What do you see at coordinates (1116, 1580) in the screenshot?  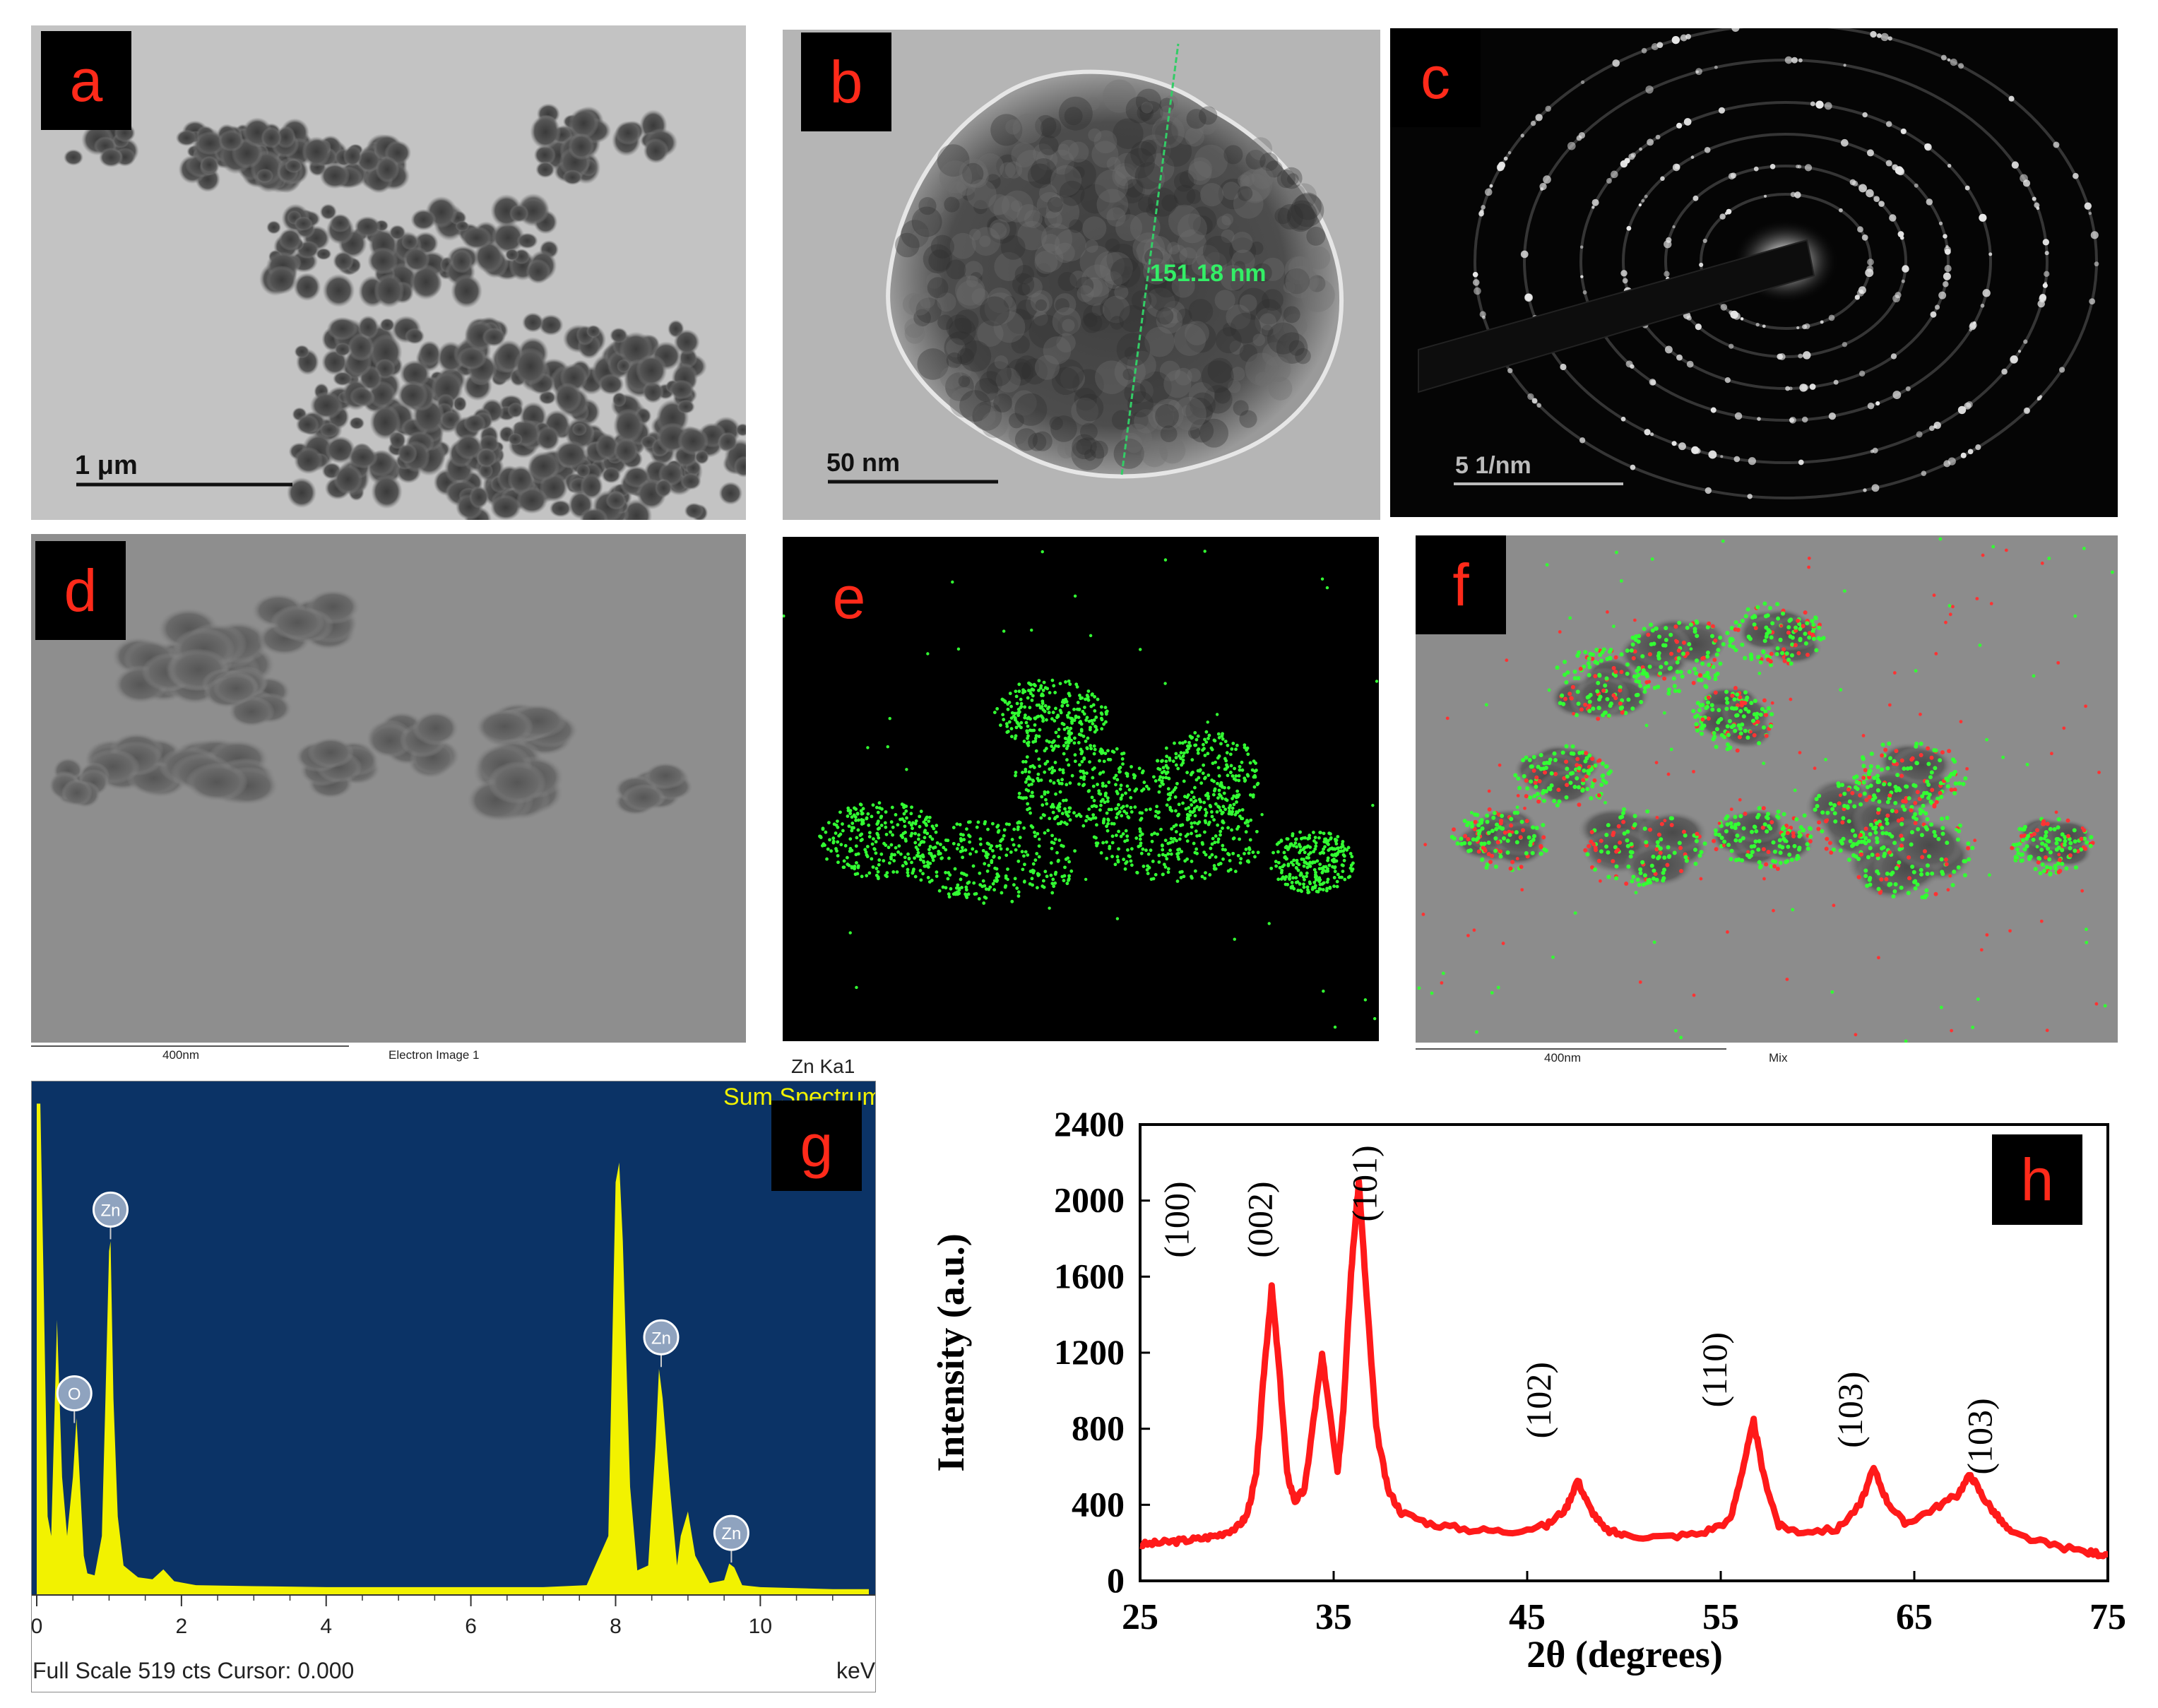 I see `y-tick-label: 0` at bounding box center [1116, 1580].